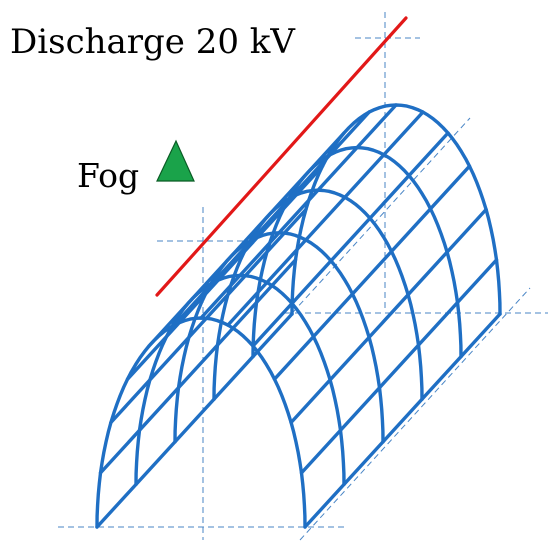  What do you see at coordinates (152, 42) in the screenshot?
I see `discharge-voltage-label: Discharge 20 kV` at bounding box center [152, 42].